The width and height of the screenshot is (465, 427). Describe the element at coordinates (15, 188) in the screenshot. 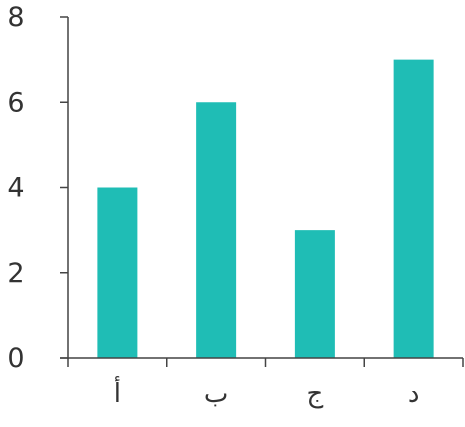

I see `y-tick-label-4: 4` at that location.